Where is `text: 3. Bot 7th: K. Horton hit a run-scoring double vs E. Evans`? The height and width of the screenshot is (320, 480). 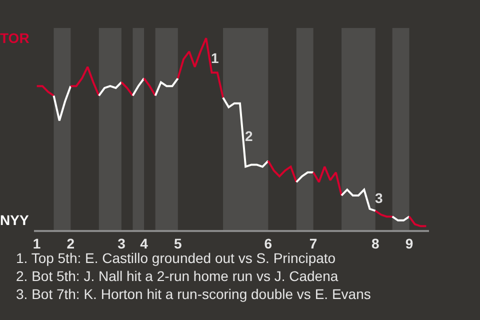
text: 3. Bot 7th: K. Horton hit a run-scoring double vs E. Evans is located at coordinates (193, 294).